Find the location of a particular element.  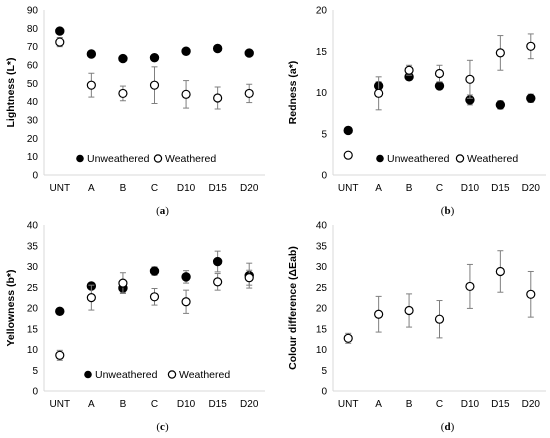

panel-caption: (a) is located at coordinates (162, 211).